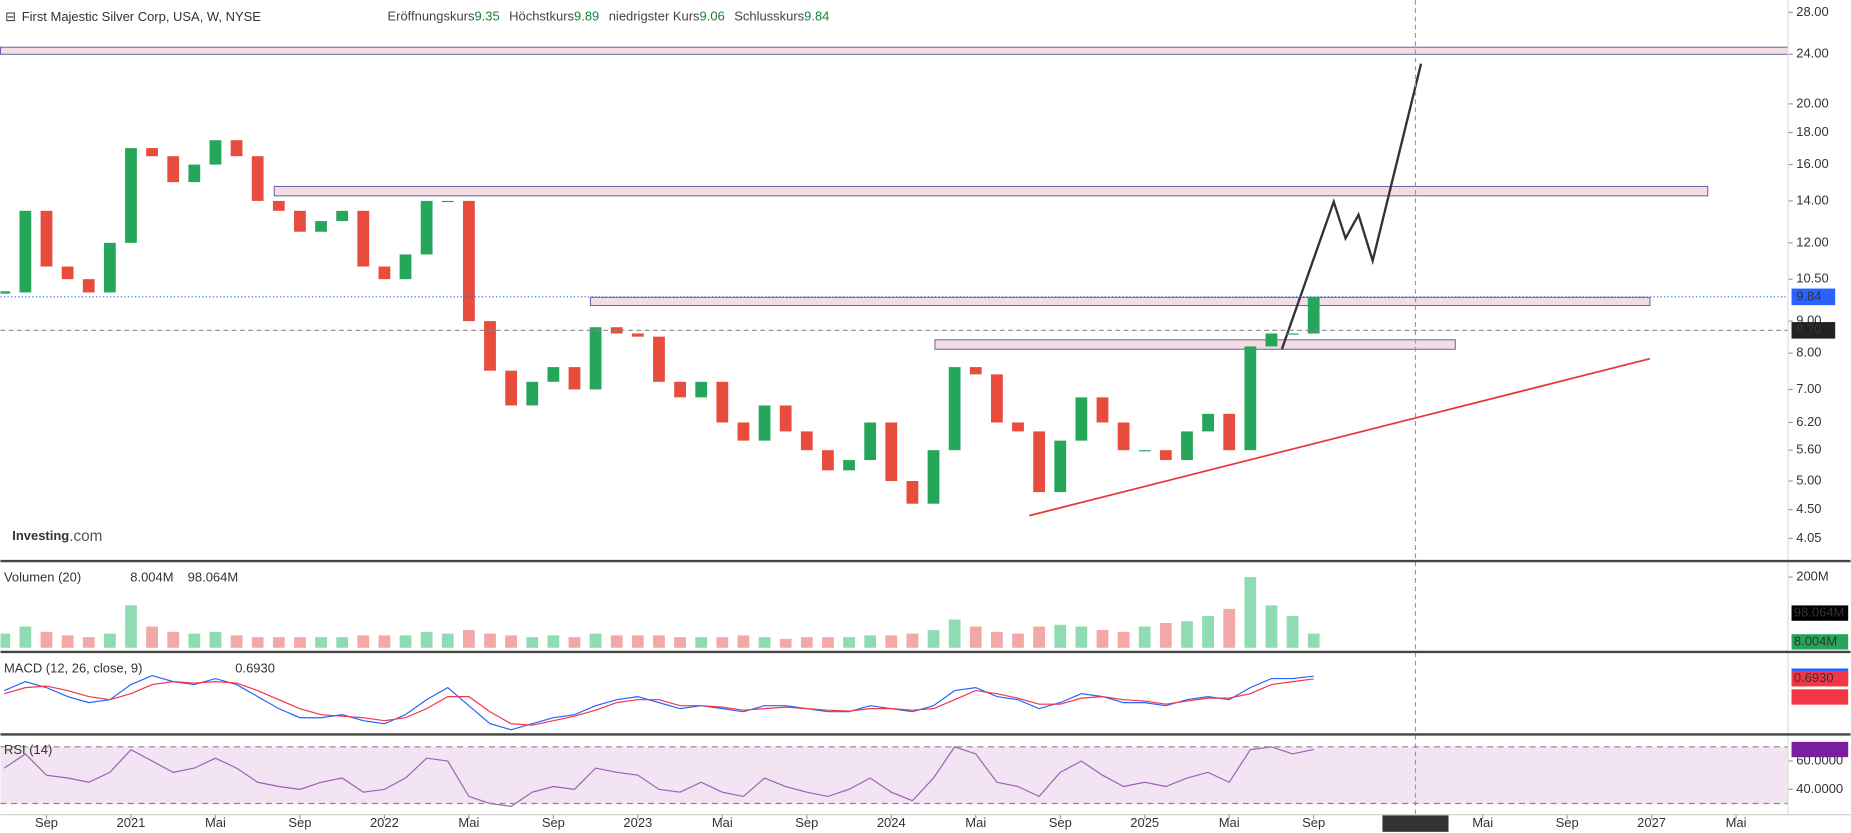  What do you see at coordinates (1812, 575) in the screenshot?
I see `y-tick-label: 200M` at bounding box center [1812, 575].